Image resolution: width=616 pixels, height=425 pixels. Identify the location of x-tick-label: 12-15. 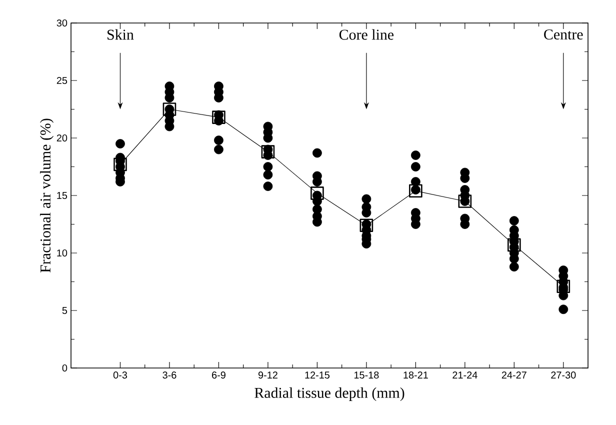
(317, 375).